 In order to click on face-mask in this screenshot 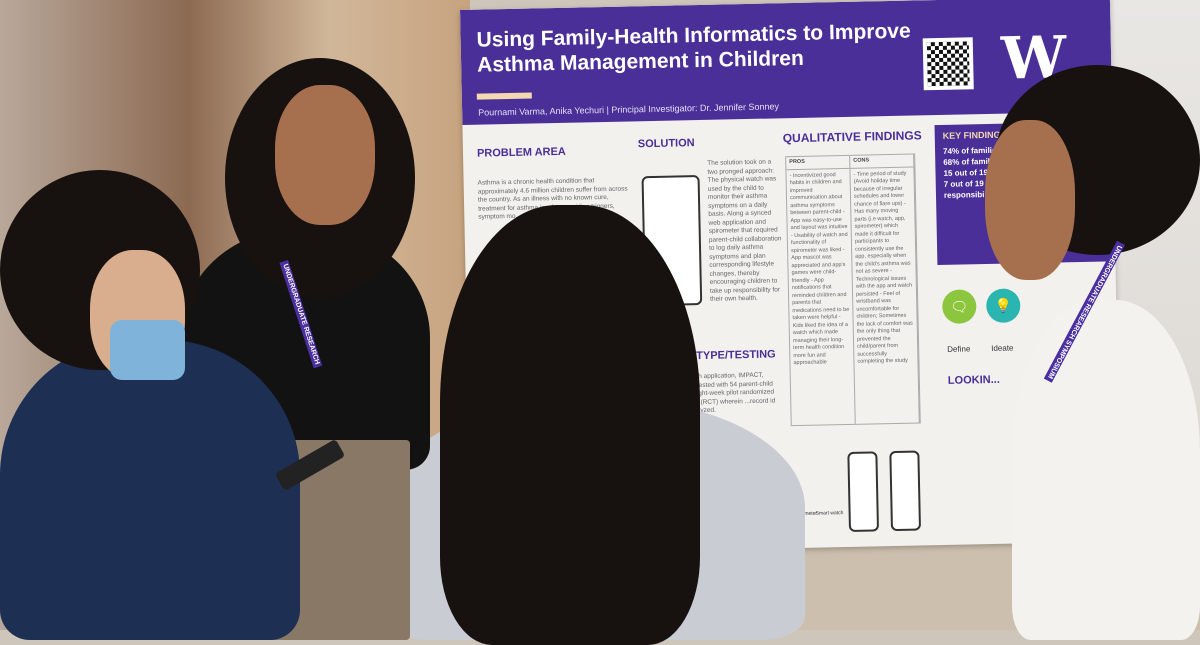, I will do `click(147, 350)`.